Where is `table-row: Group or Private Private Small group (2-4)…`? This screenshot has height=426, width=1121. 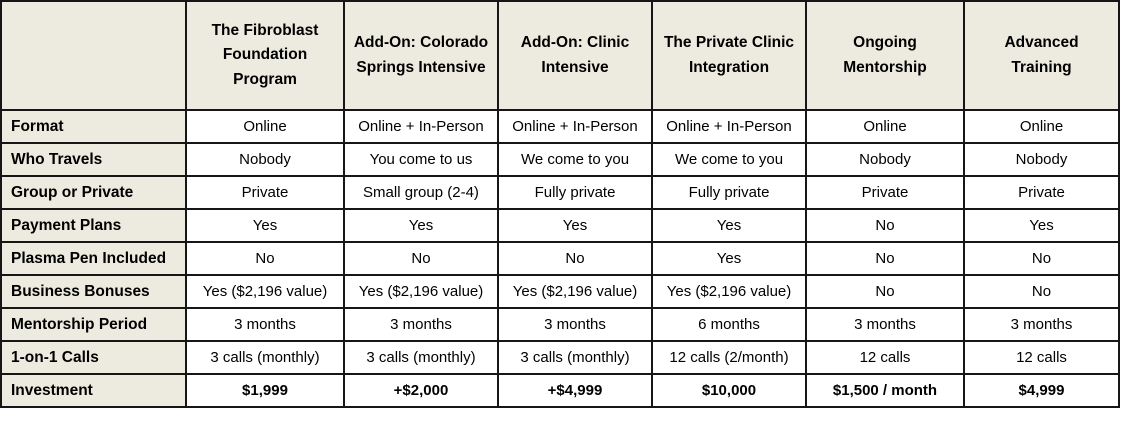 table-row: Group or Private Private Small group (2-4)… is located at coordinates (560, 192).